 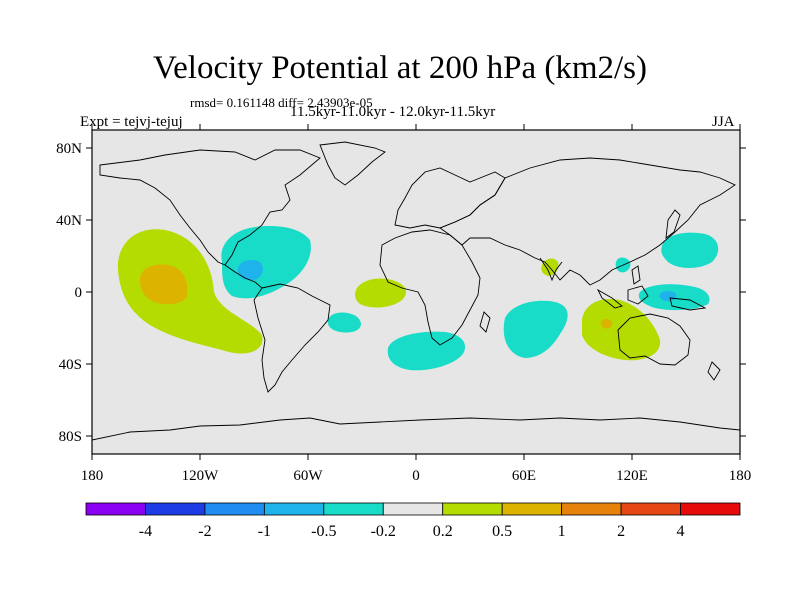 What do you see at coordinates (281, 102) in the screenshot?
I see `stats-label: rmsd= 0.161148 diff= 2.43903e-05` at bounding box center [281, 102].